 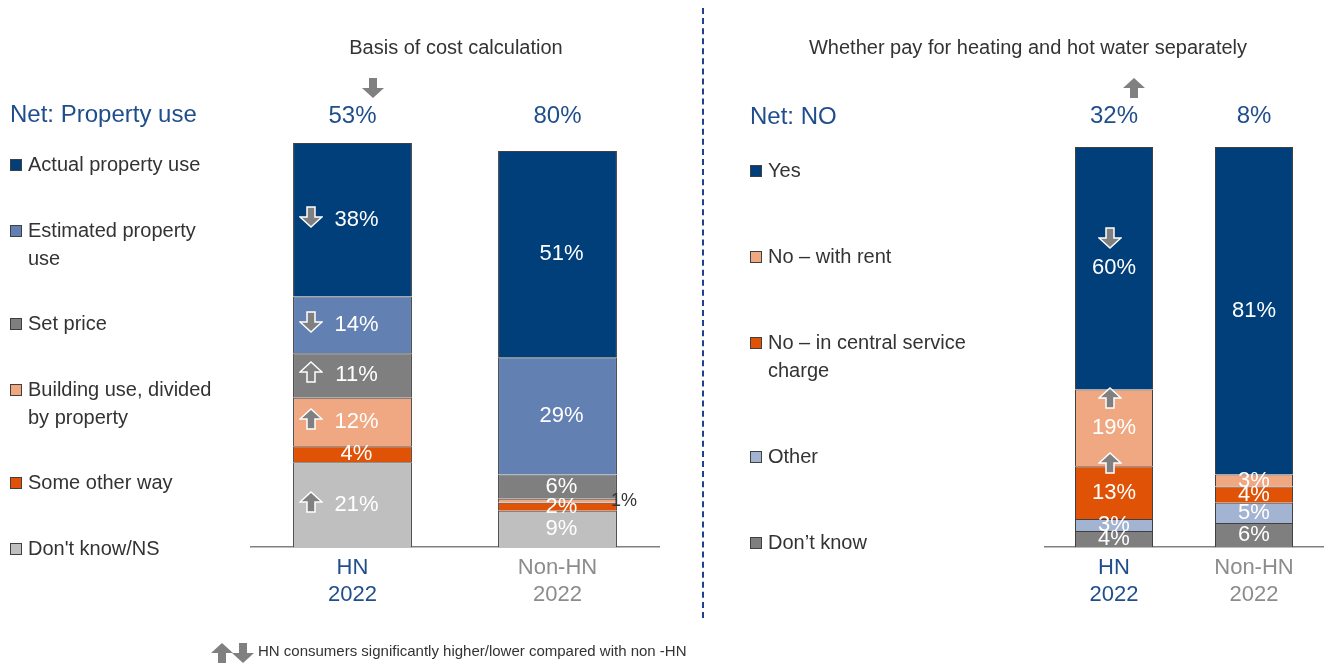 What do you see at coordinates (1114, 491) in the screenshot?
I see `data-label: 13%` at bounding box center [1114, 491].